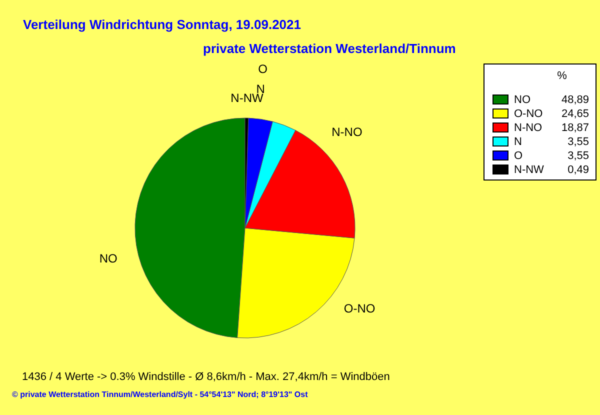 The height and width of the screenshot is (415, 600). I want to click on chart-title: Verteilung Windrichtung Sonntag, 19.09.2021, so click(162, 24).